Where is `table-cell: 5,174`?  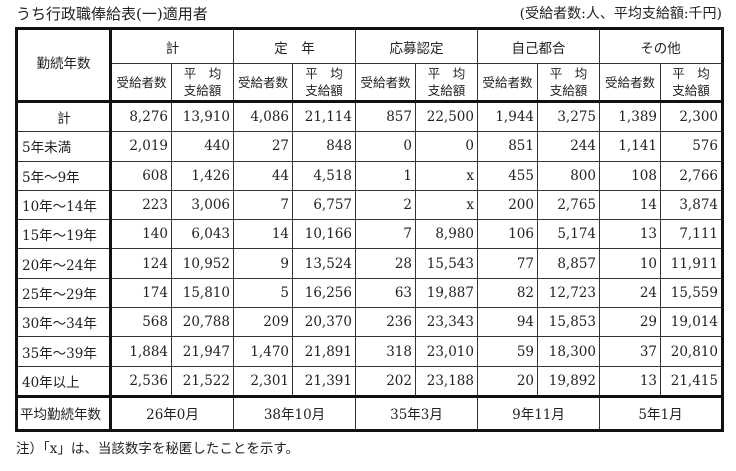 table-cell: 5,174 is located at coordinates (568, 234).